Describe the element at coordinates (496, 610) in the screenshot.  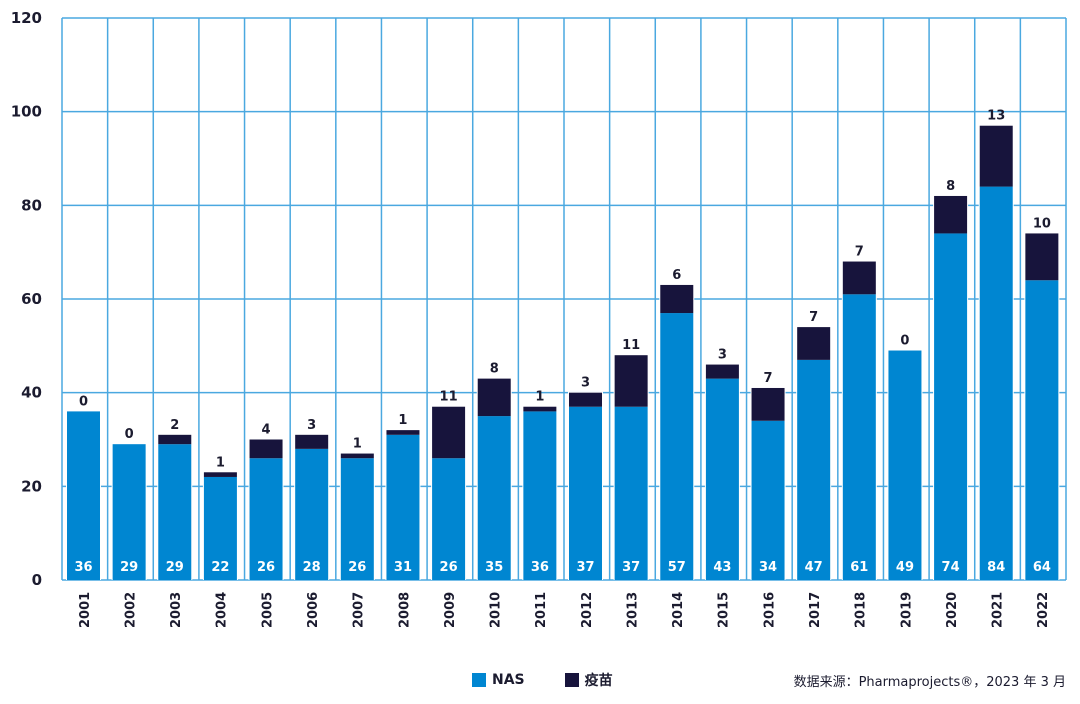
I see `x-tick-label: 2010` at that location.